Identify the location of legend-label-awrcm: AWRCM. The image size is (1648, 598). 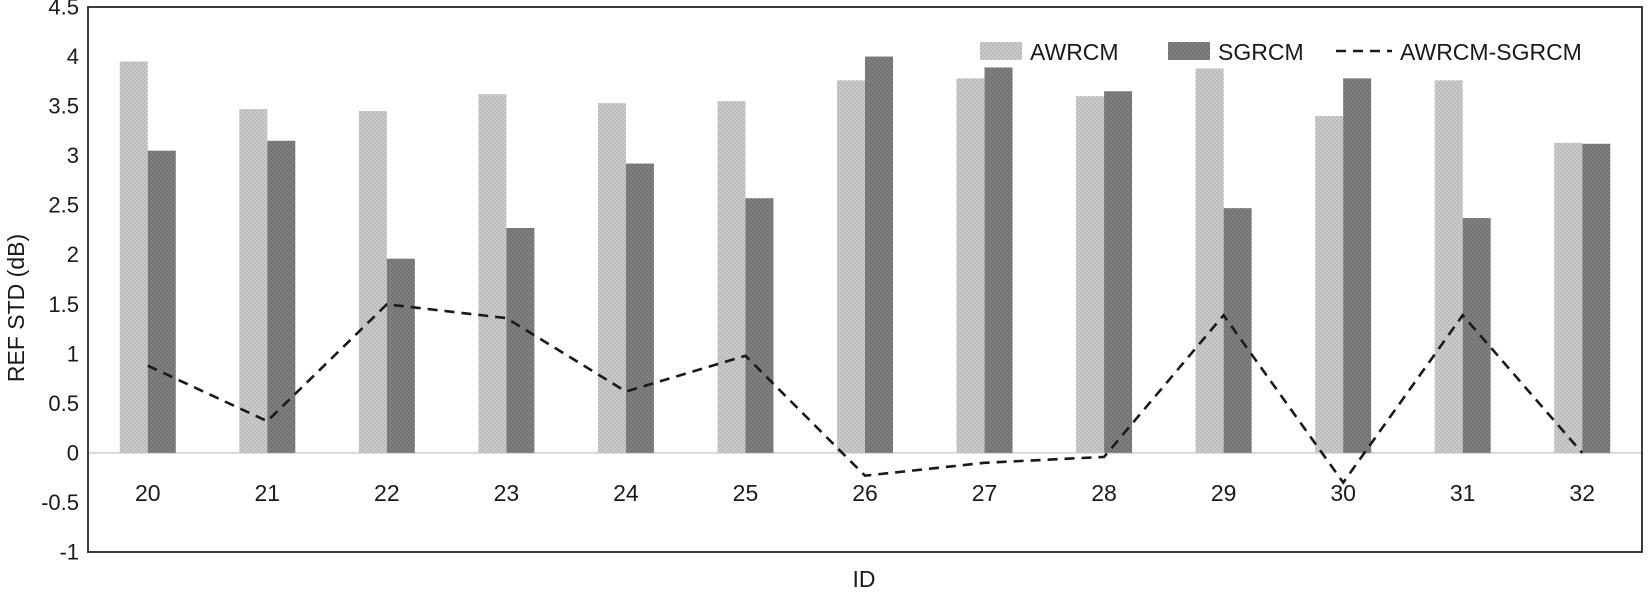
(1074, 52).